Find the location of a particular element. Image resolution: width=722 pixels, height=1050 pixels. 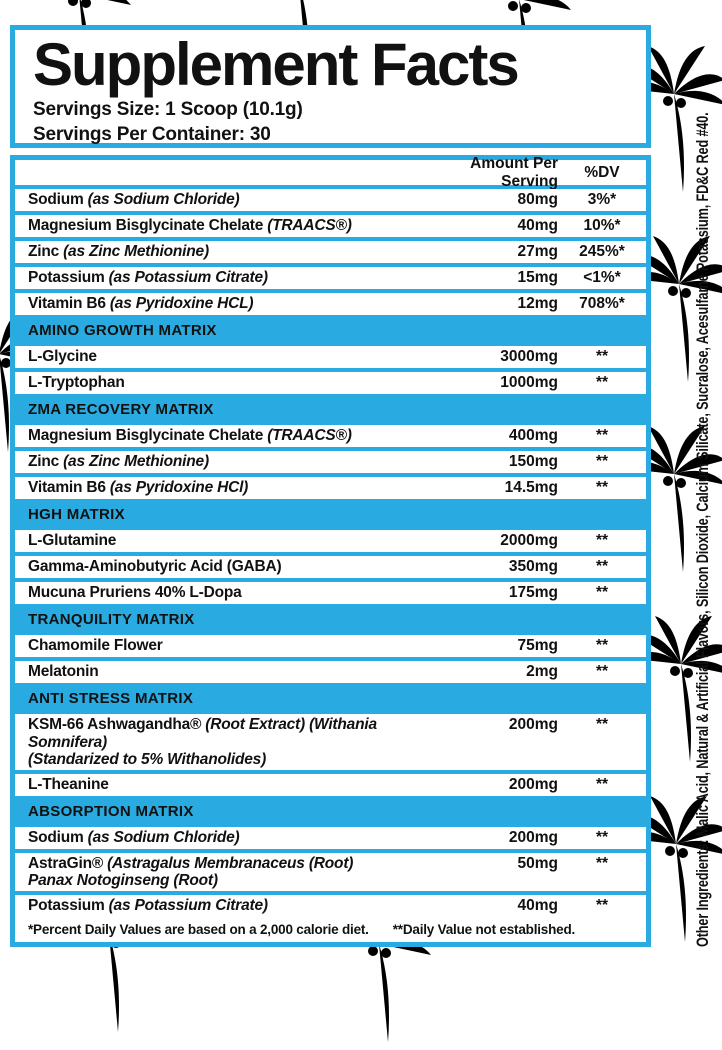

table-row: Sodium (as Sodium Chloride) 200mg ** is located at coordinates (330, 837).